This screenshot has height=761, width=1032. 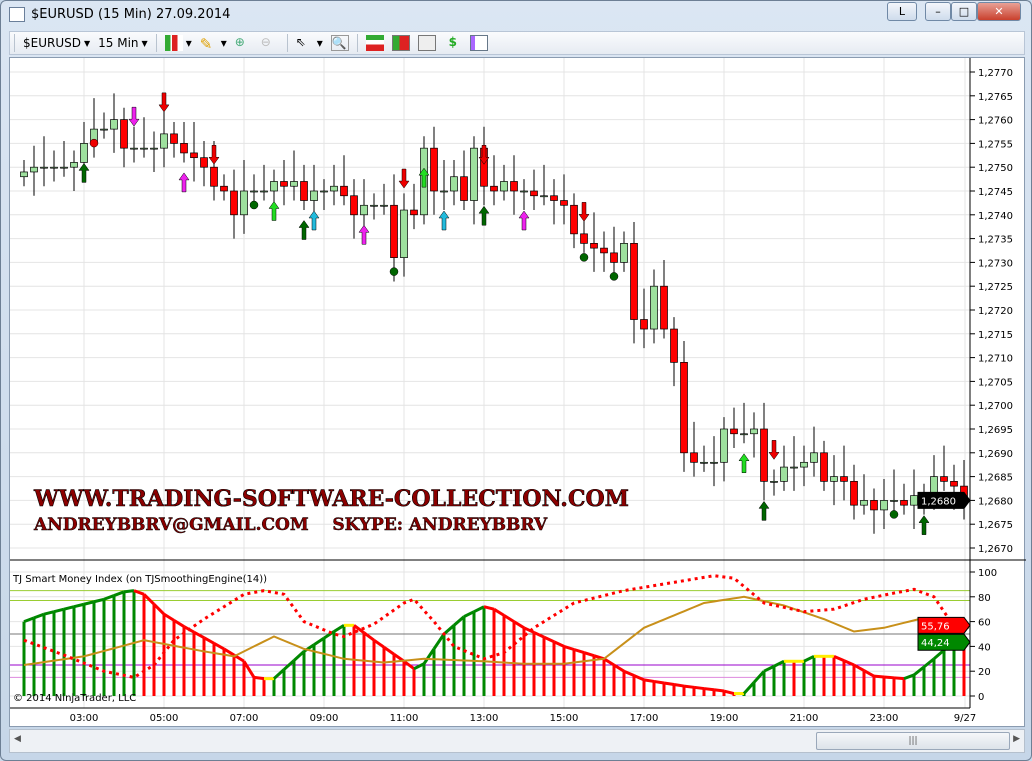 I want to click on minimize-button: –, so click(x=938, y=11).